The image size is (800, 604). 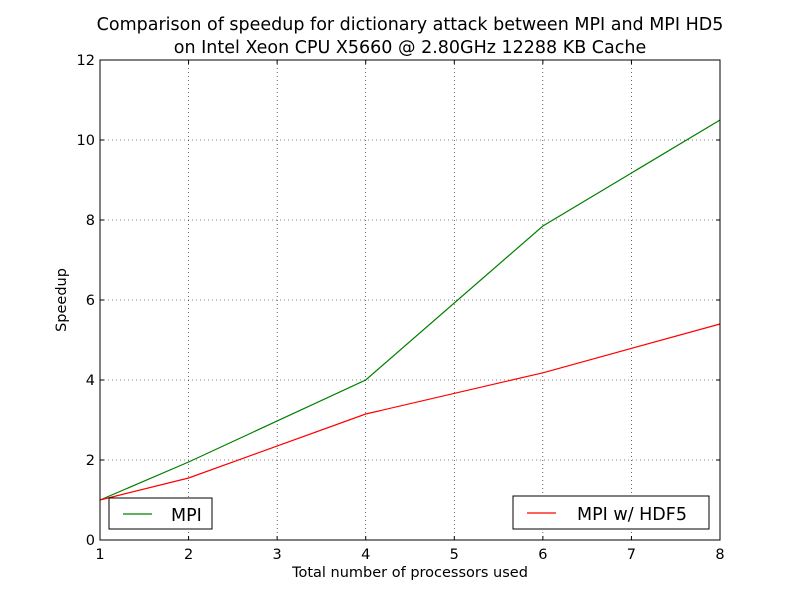 What do you see at coordinates (86, 141) in the screenshot?
I see `y-tick-label: 10` at bounding box center [86, 141].